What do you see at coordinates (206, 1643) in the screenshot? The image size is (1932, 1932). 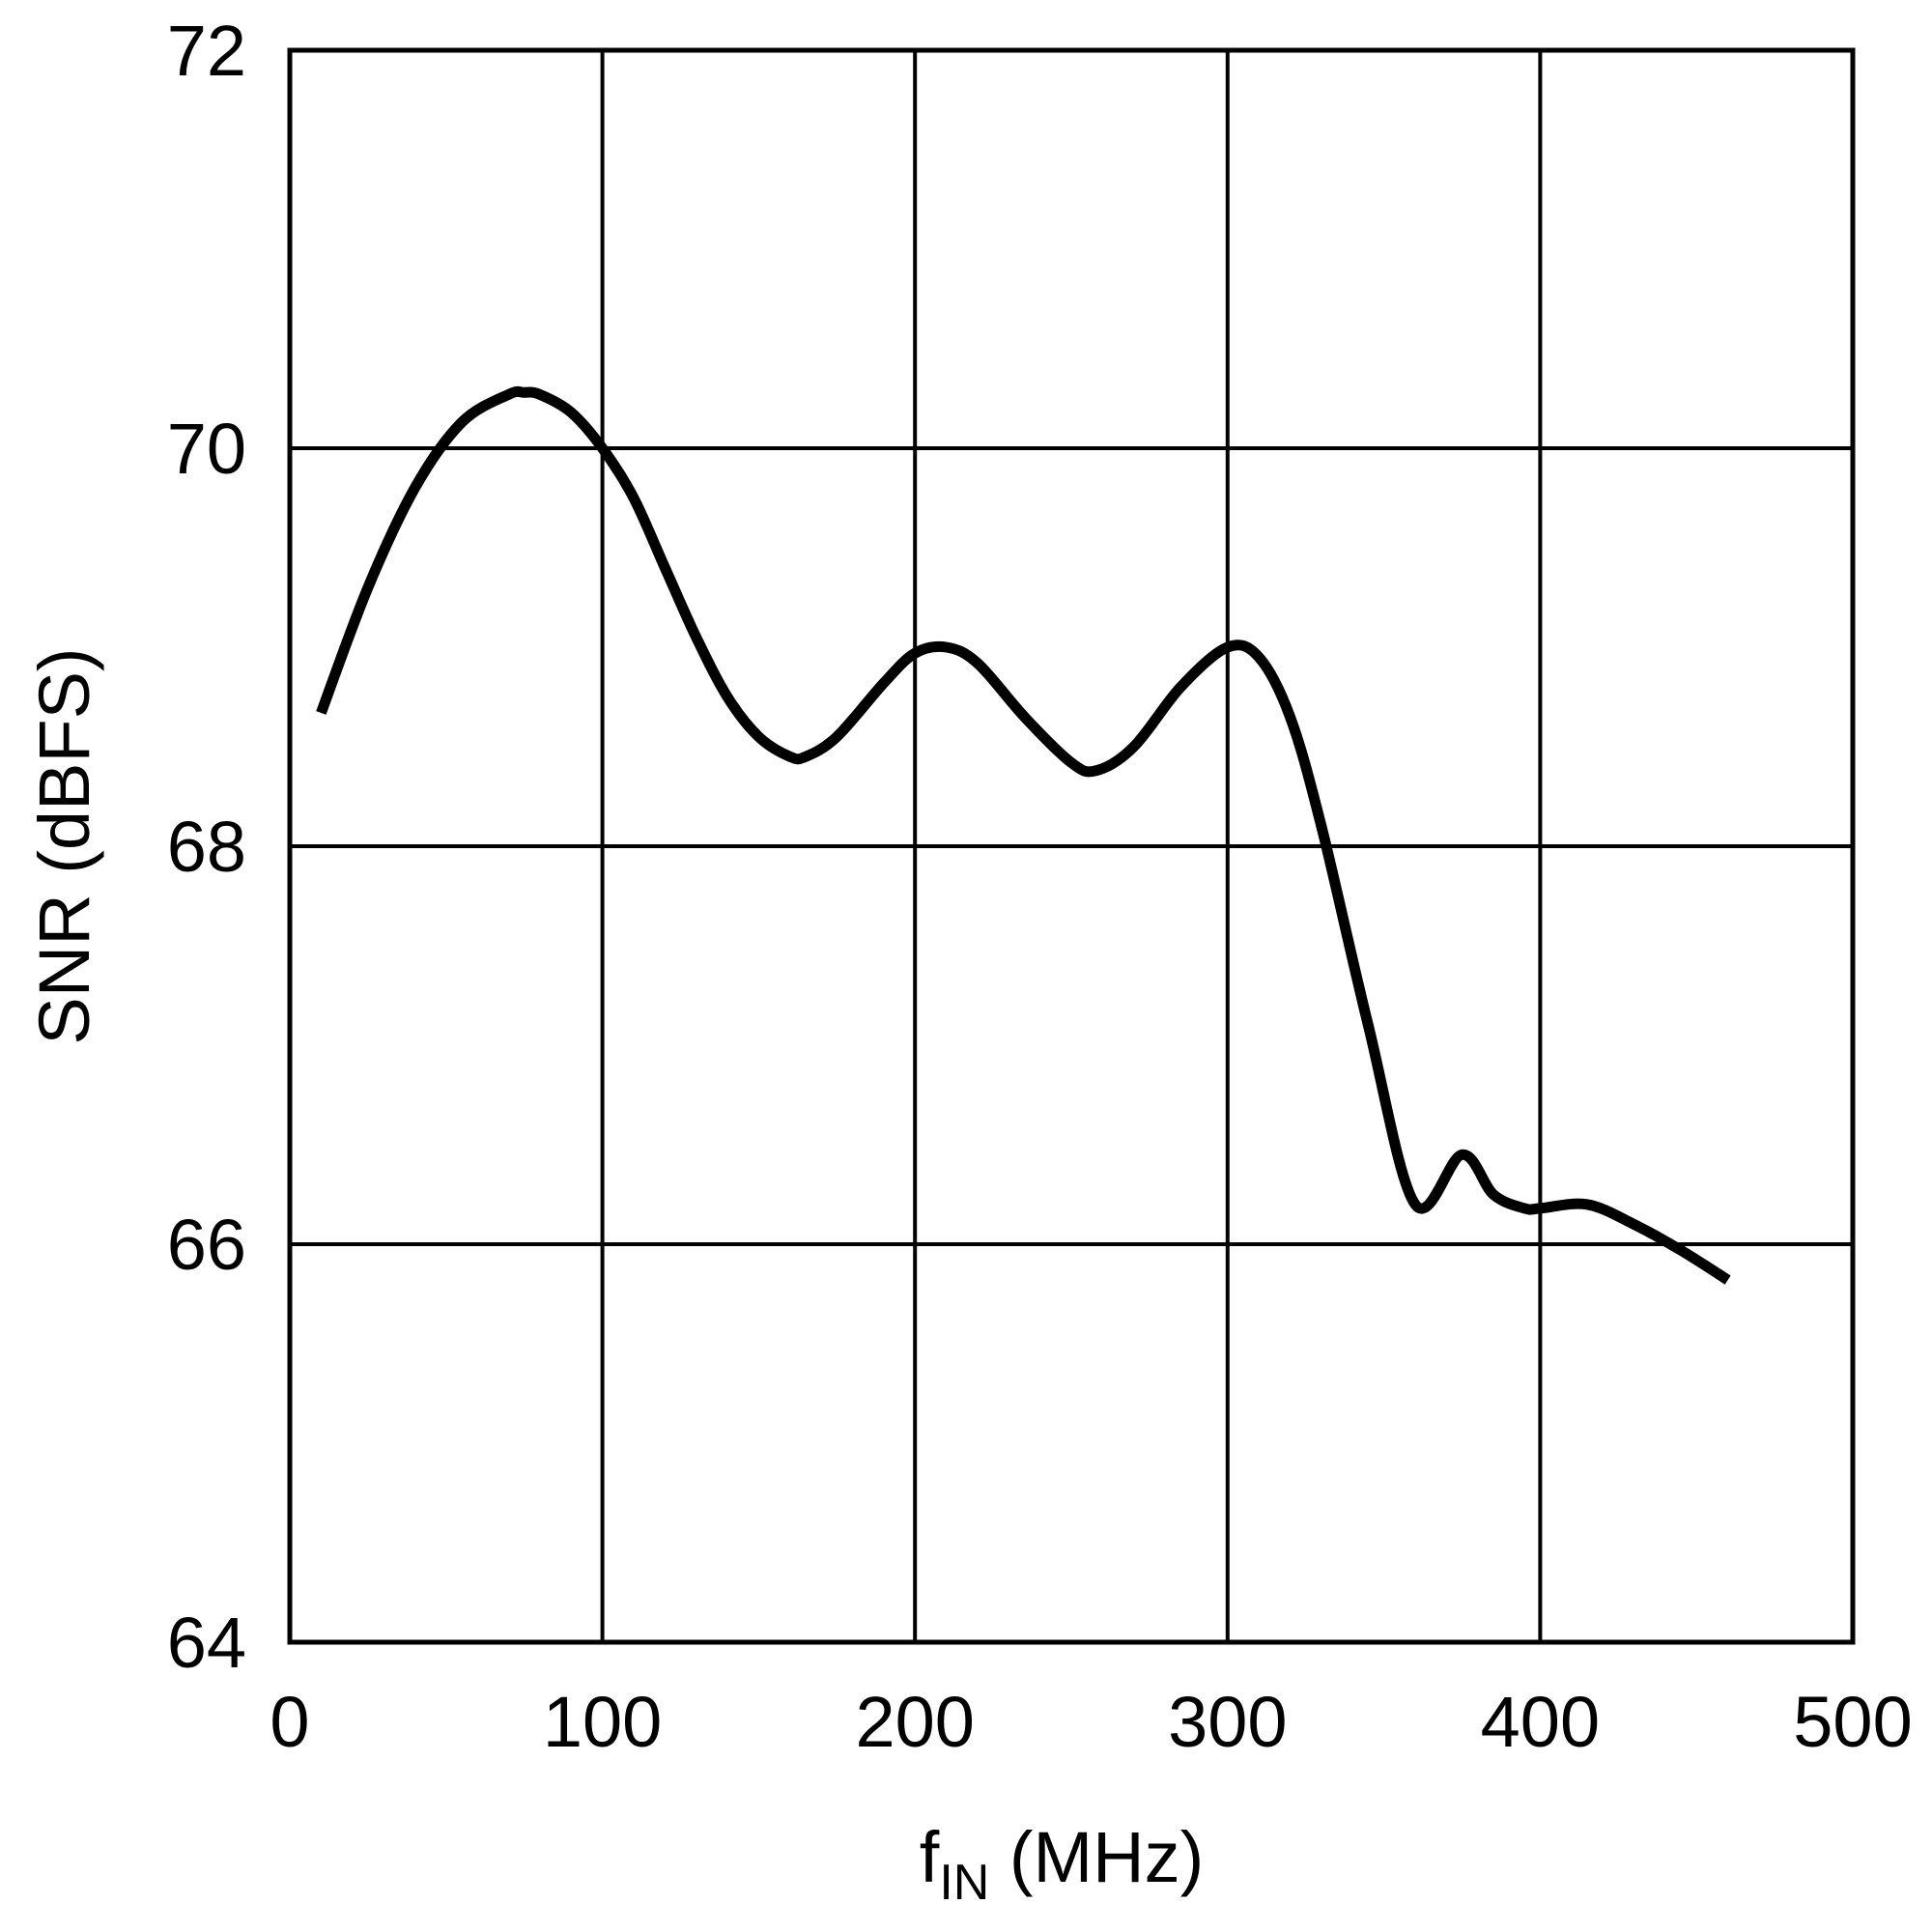 I see `y-tick-label: 64` at bounding box center [206, 1643].